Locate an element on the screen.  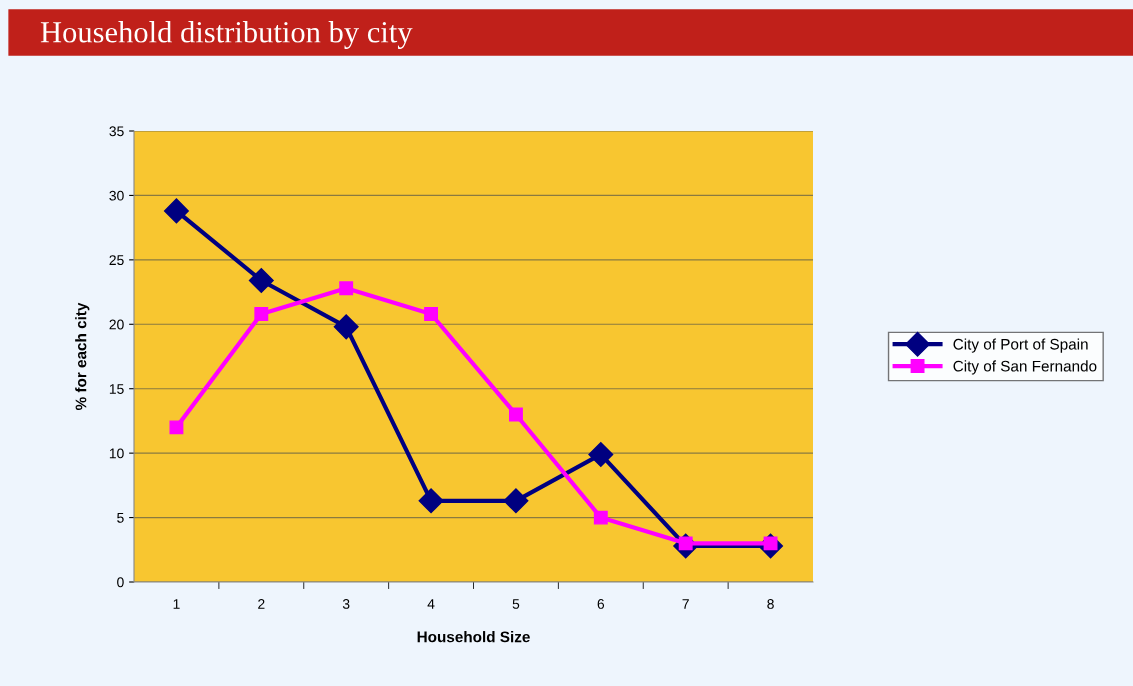
chart-title: Household distribution by city is located at coordinates (226, 35).